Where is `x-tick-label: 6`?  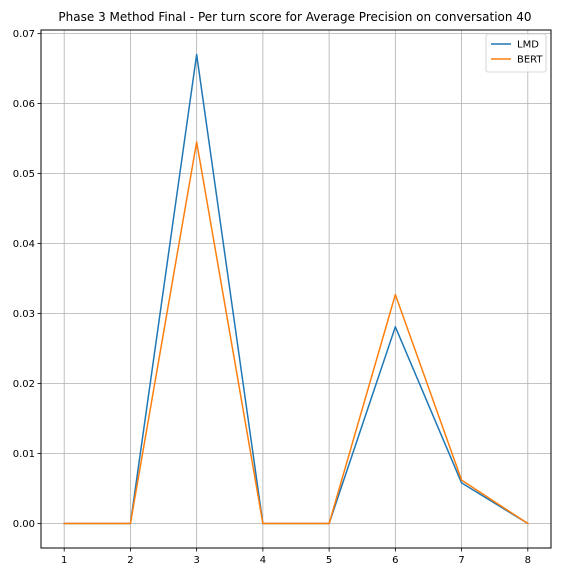 x-tick-label: 6 is located at coordinates (395, 560).